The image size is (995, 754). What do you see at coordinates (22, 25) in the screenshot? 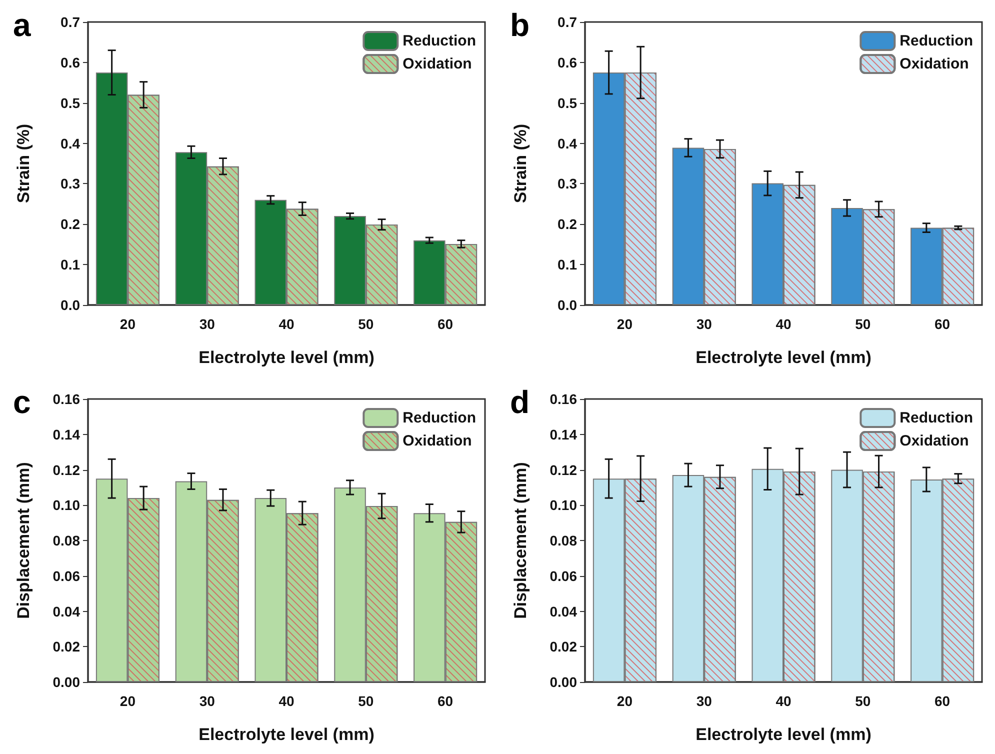
I see `chart-title: a` at bounding box center [22, 25].